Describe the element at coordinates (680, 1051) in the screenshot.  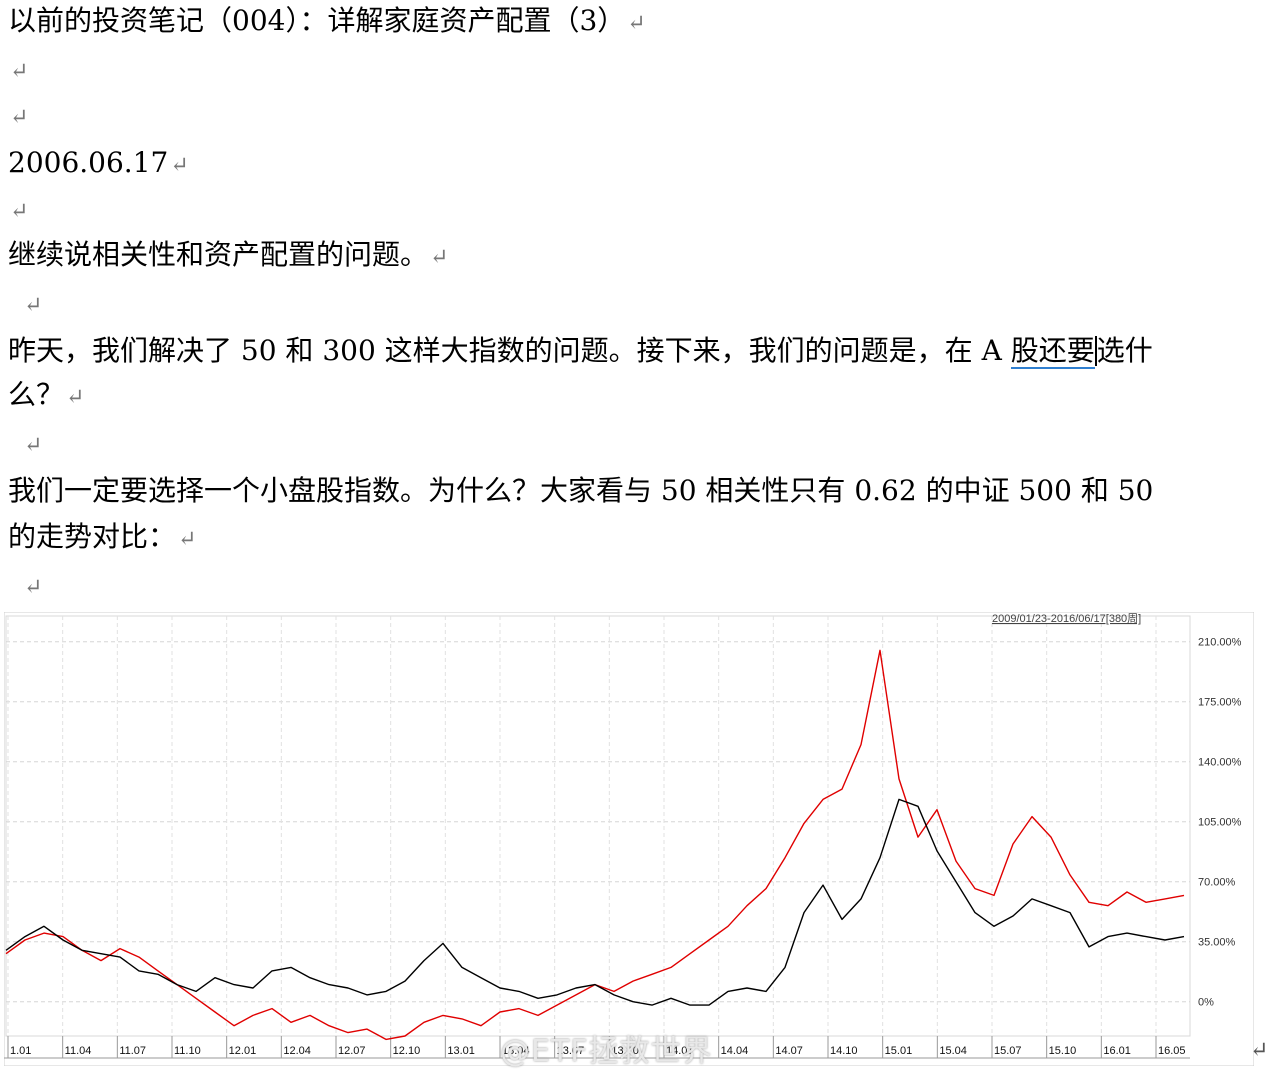
I see `x-tick-label: 14.01` at that location.